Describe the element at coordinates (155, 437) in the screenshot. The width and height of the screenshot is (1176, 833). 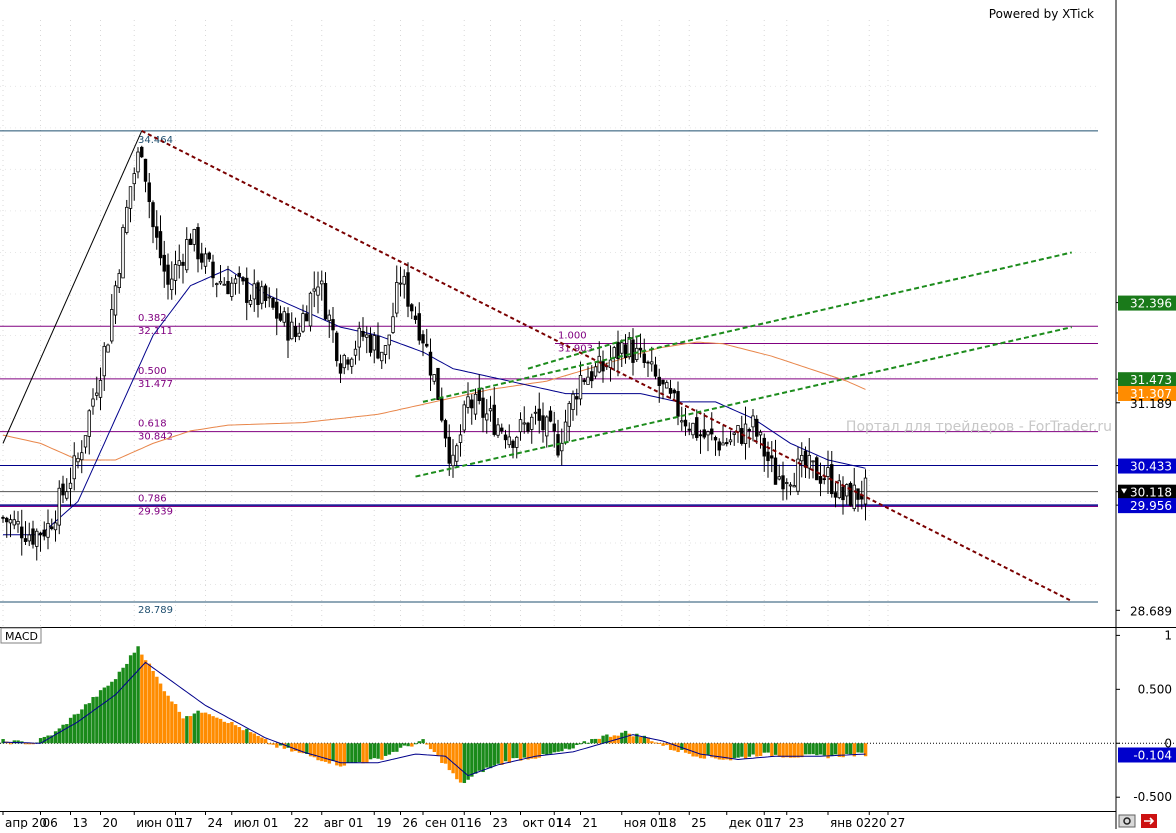
I see `fib-price-label: 30.842` at that location.